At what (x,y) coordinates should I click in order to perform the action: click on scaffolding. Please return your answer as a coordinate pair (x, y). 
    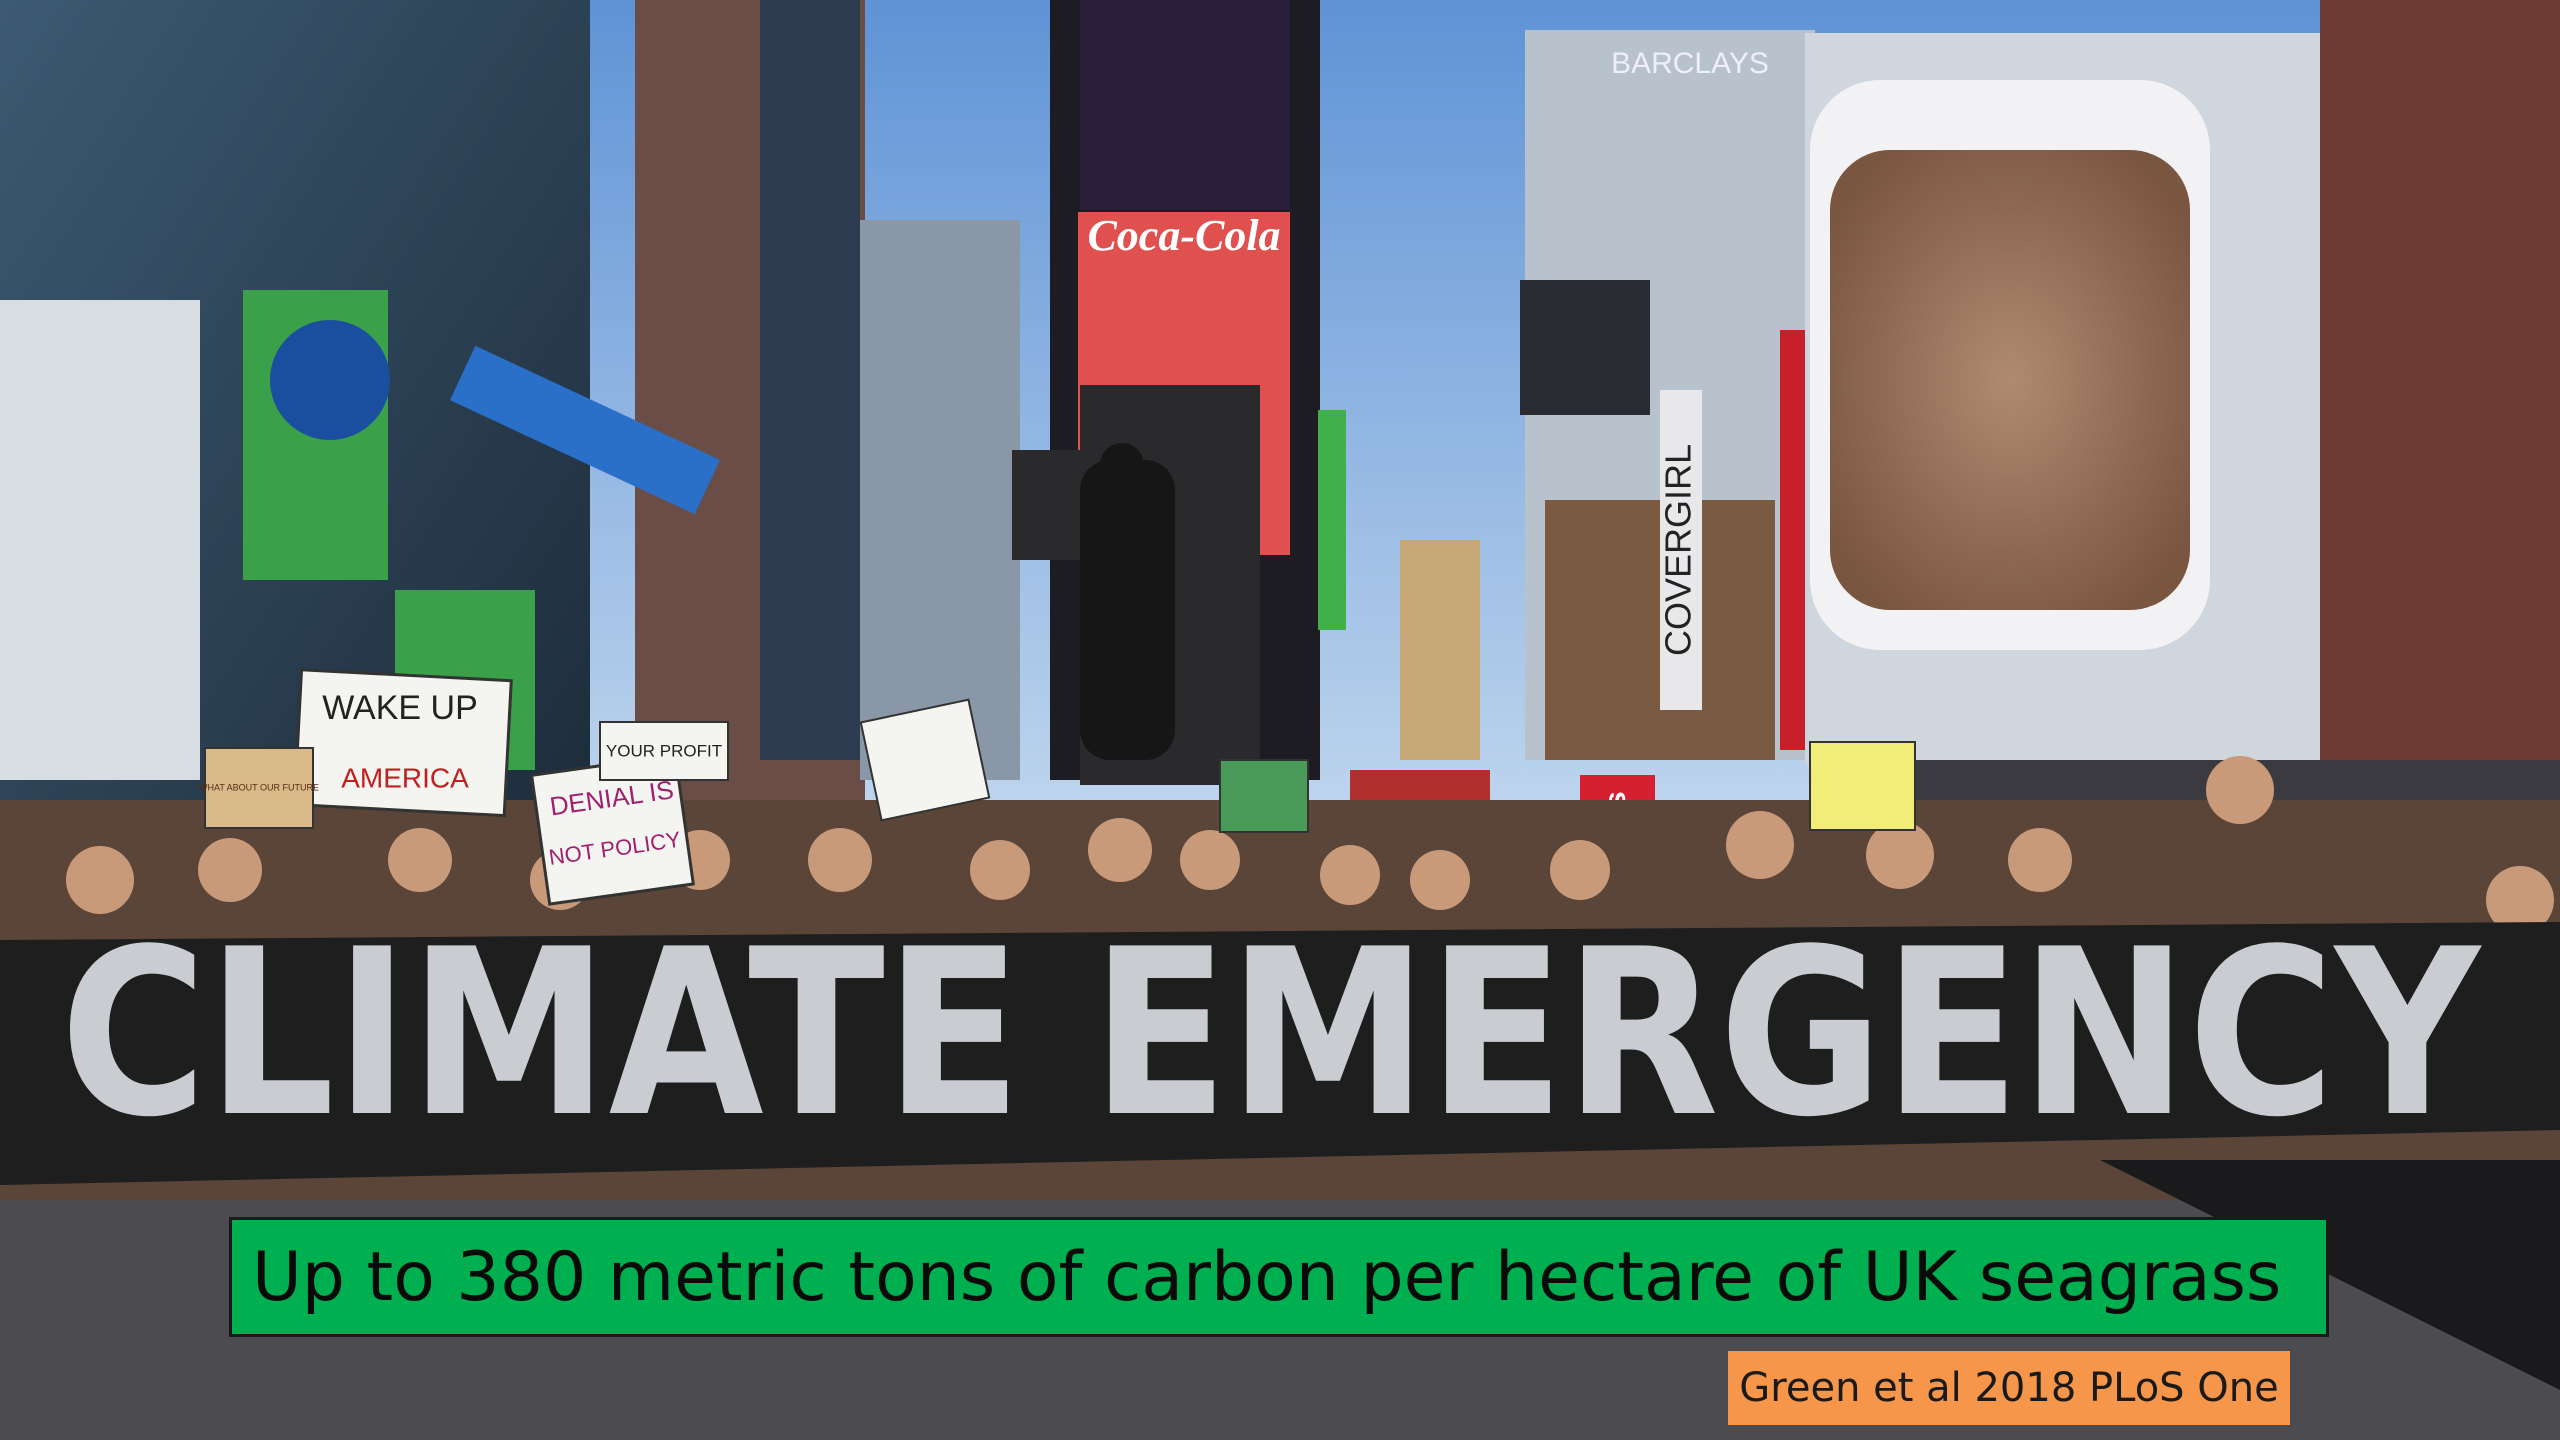
    Looking at the image, I should click on (2440, 415).